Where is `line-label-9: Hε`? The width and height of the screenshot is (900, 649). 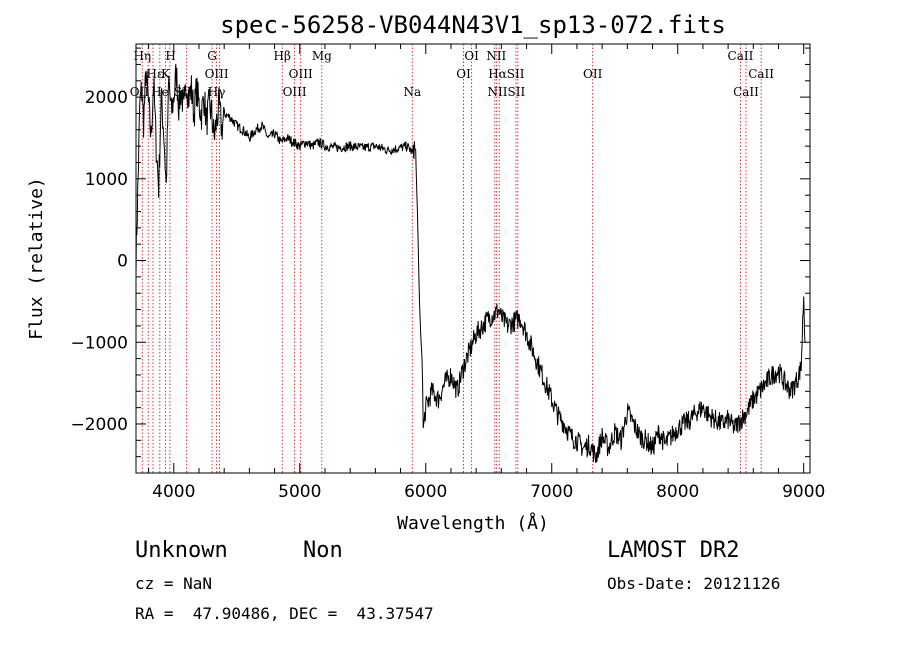
line-label-9: Hε is located at coordinates (155, 74).